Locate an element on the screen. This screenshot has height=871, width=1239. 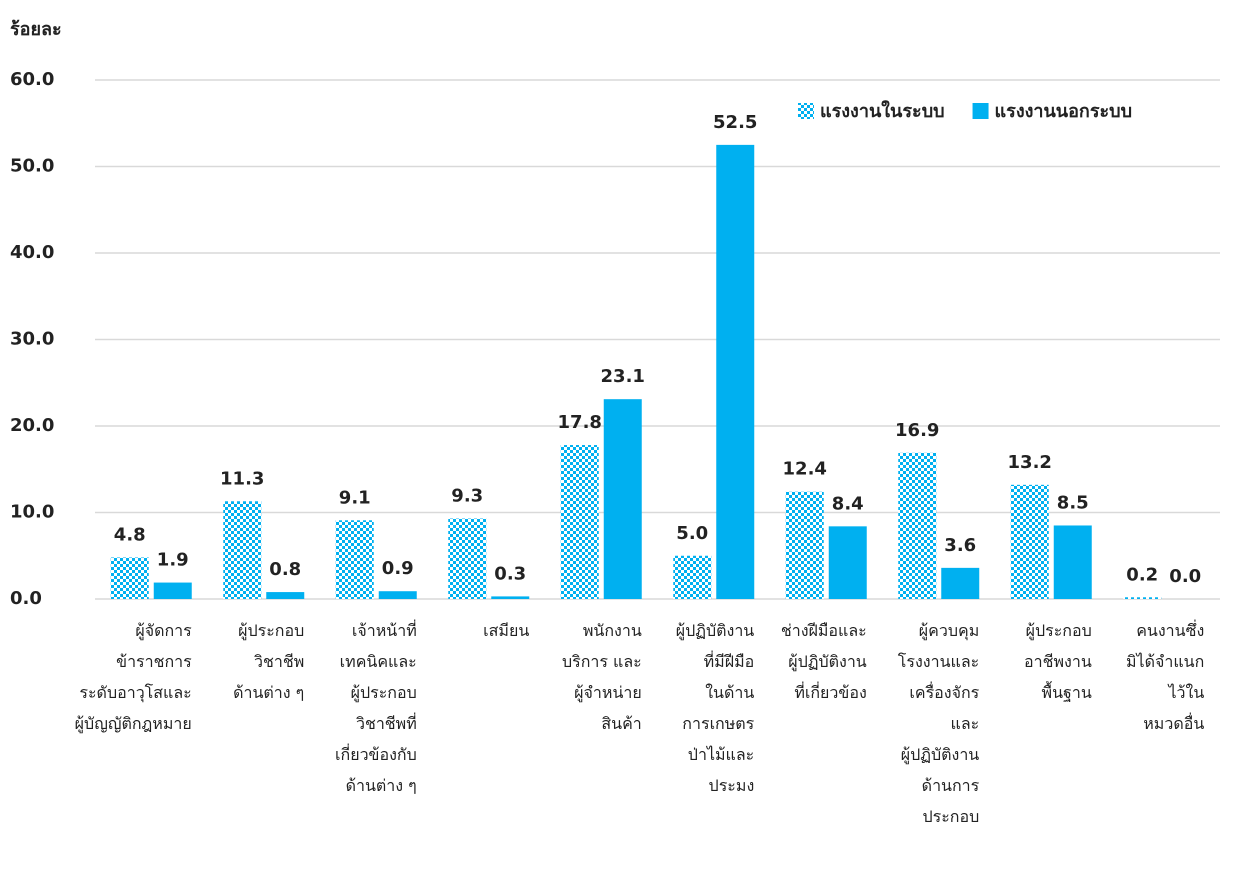
y-tick-label: 30.0 is located at coordinates (32, 339).